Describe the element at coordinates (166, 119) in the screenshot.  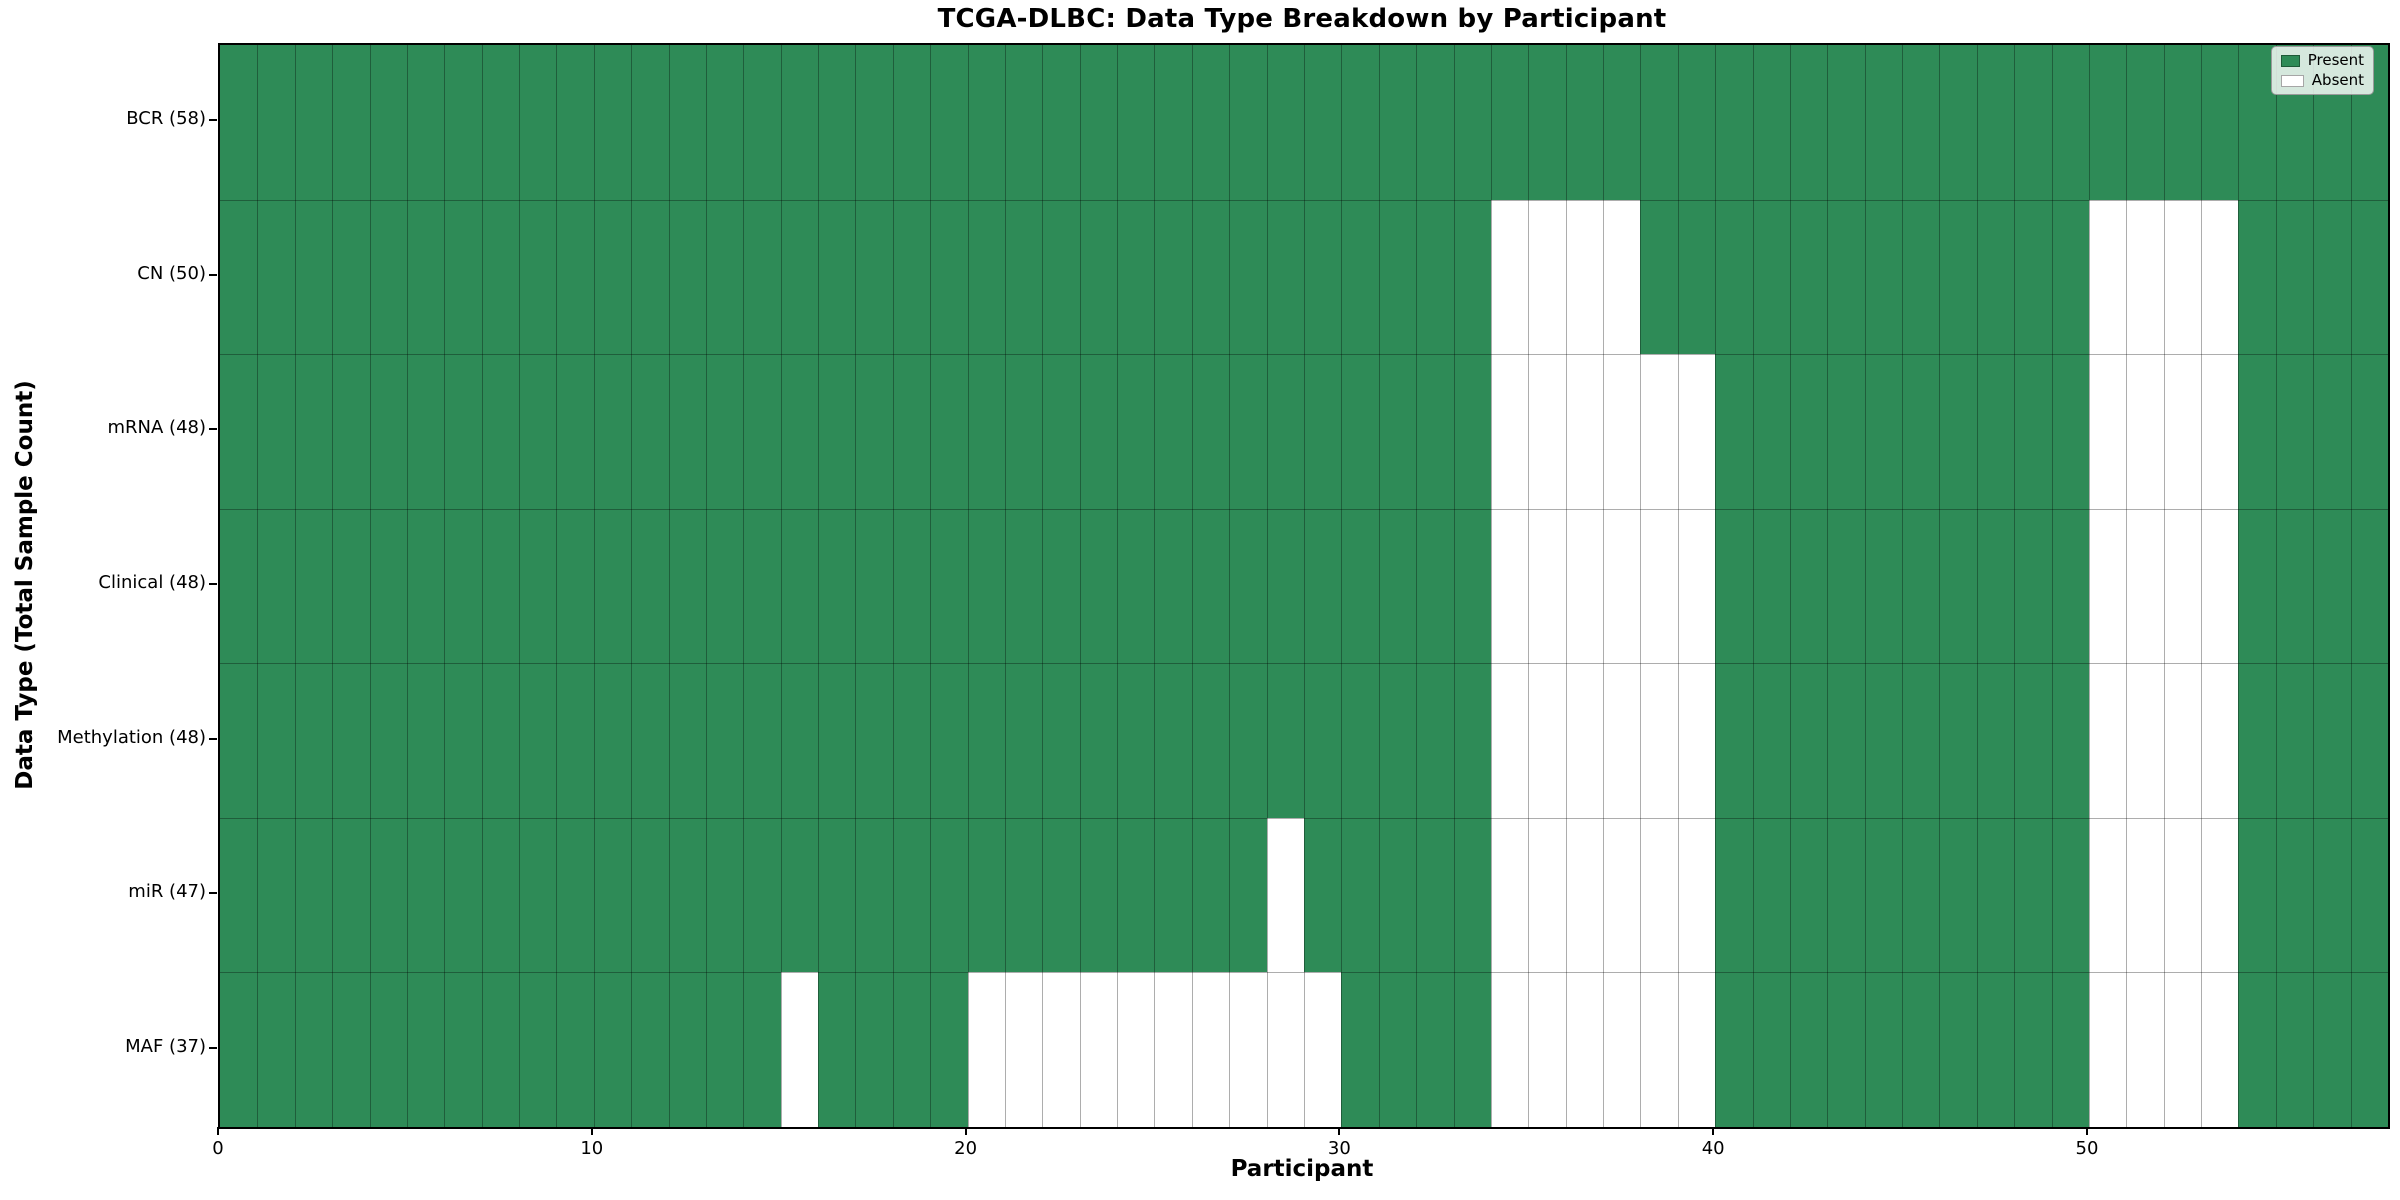
I see `y-tick-label: BCR (58)` at that location.